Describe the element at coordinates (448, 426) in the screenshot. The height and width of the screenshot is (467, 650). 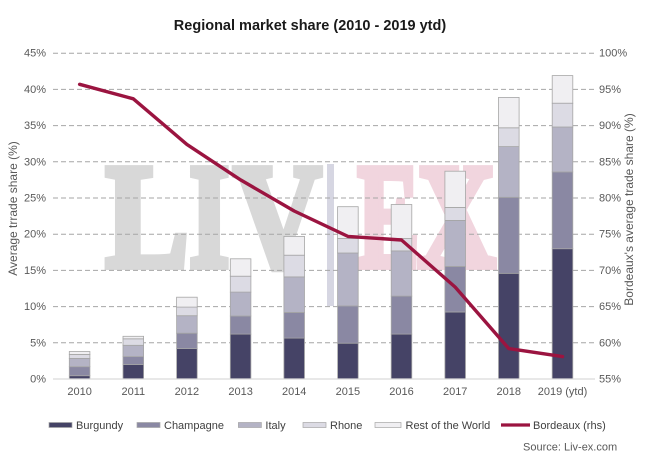
I see `svg-text: Rest of the World` at that location.